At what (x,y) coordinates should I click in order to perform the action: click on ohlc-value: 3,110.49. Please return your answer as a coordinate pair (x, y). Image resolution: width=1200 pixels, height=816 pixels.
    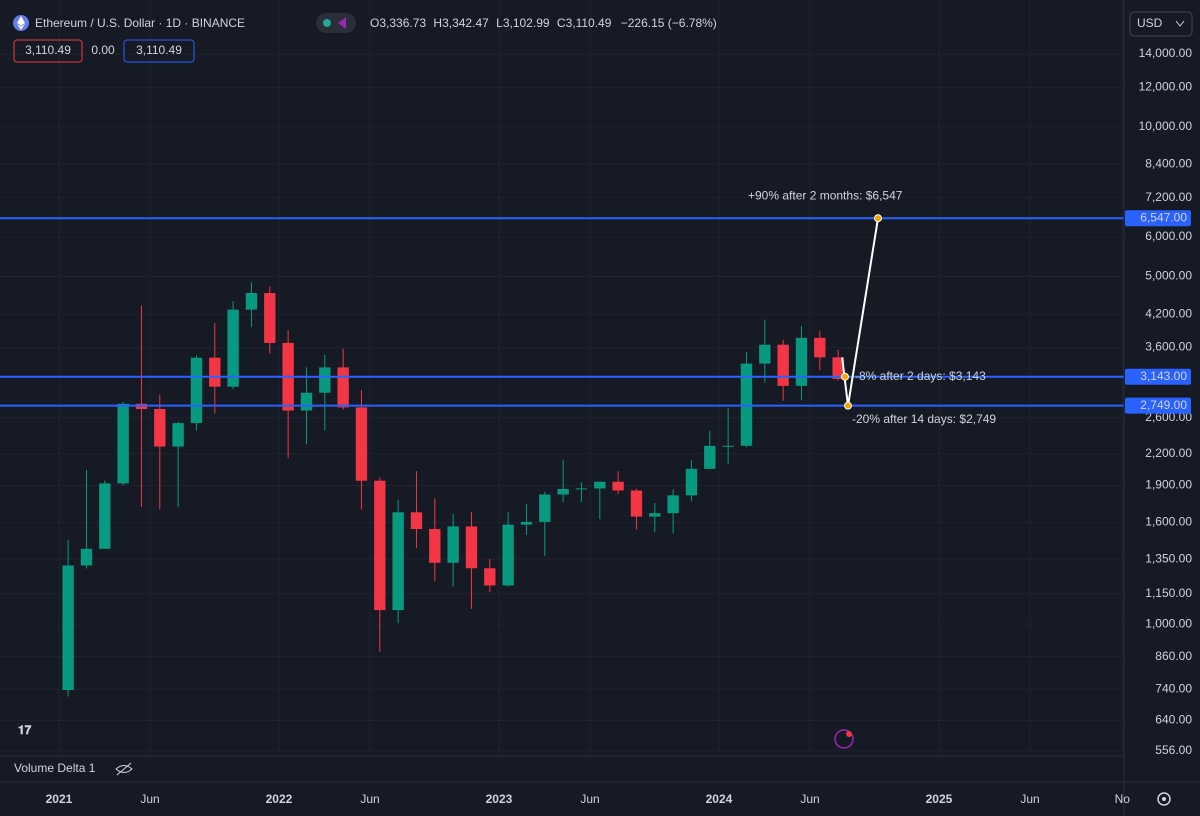
    Looking at the image, I should click on (589, 23).